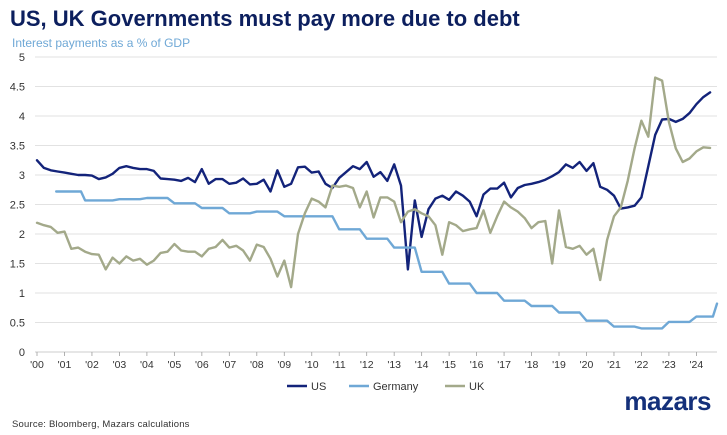  What do you see at coordinates (318, 387) in the screenshot?
I see `legend-label-us: US` at bounding box center [318, 387].